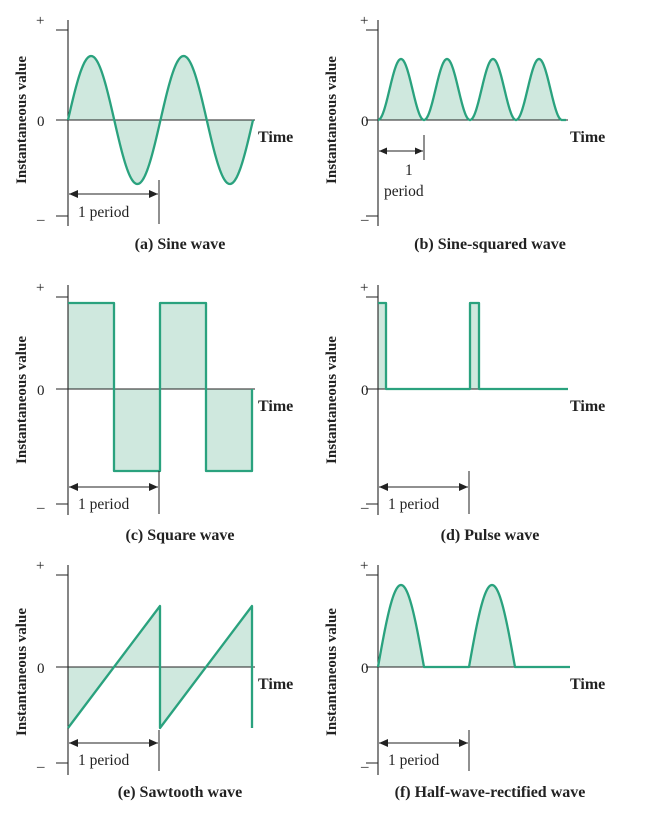 The height and width of the screenshot is (819, 658). I want to click on sawtooth-minus-label: –, so click(40, 767).